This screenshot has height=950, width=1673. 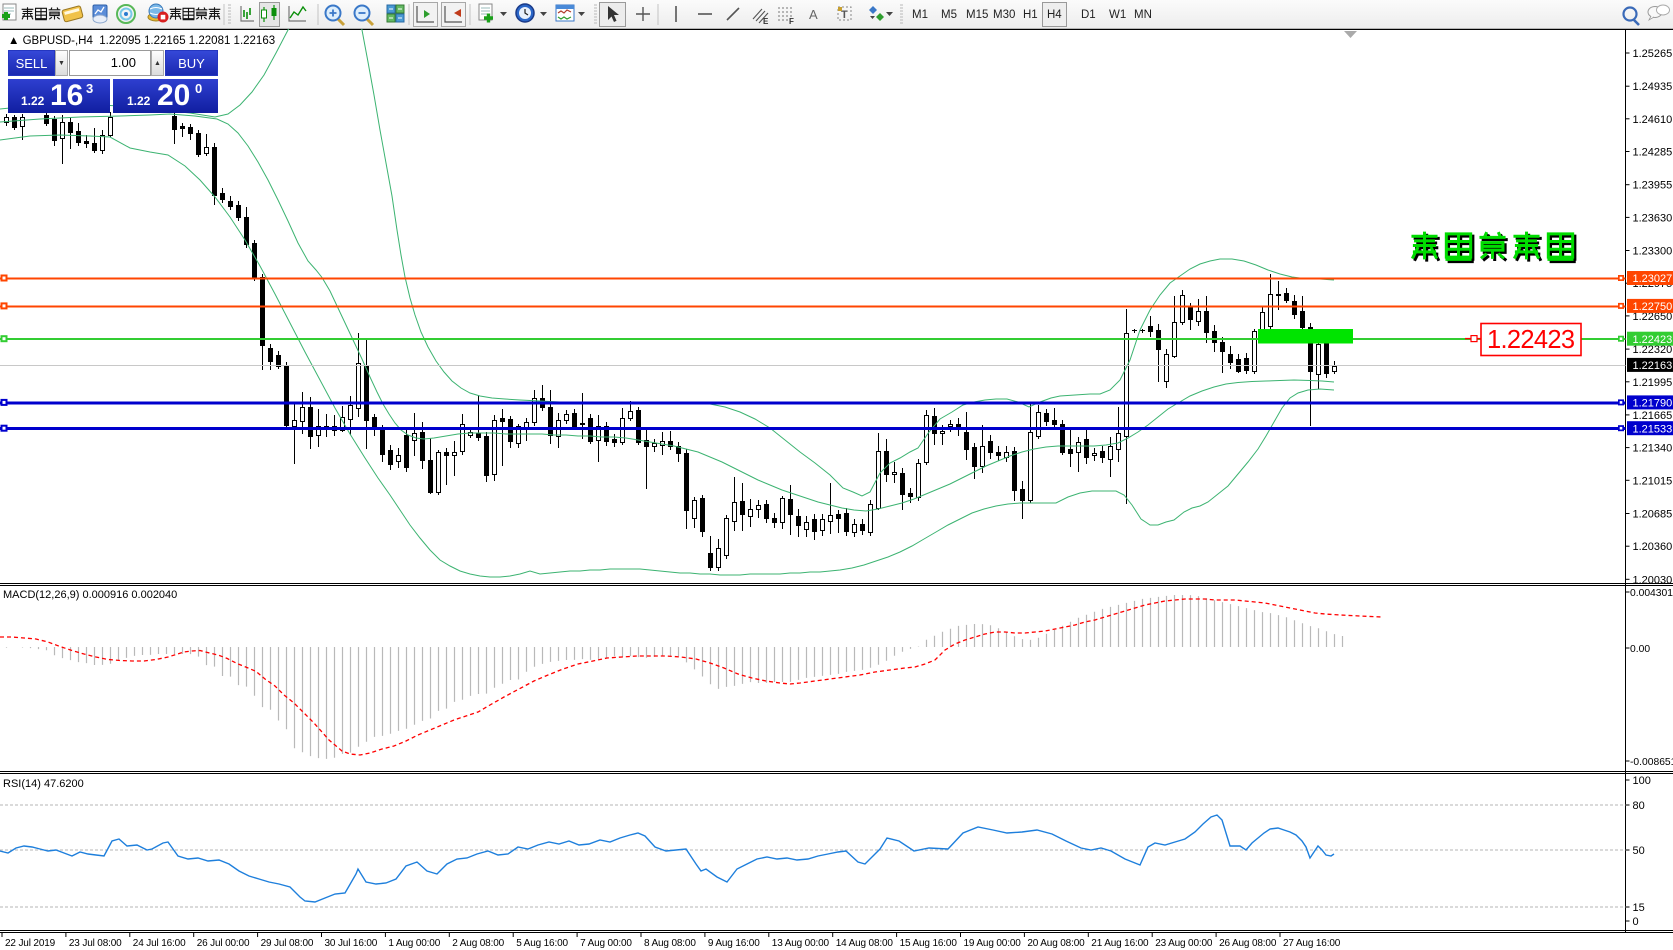 What do you see at coordinates (1653, 416) in the screenshot?
I see `svg-text: 1.21665` at bounding box center [1653, 416].